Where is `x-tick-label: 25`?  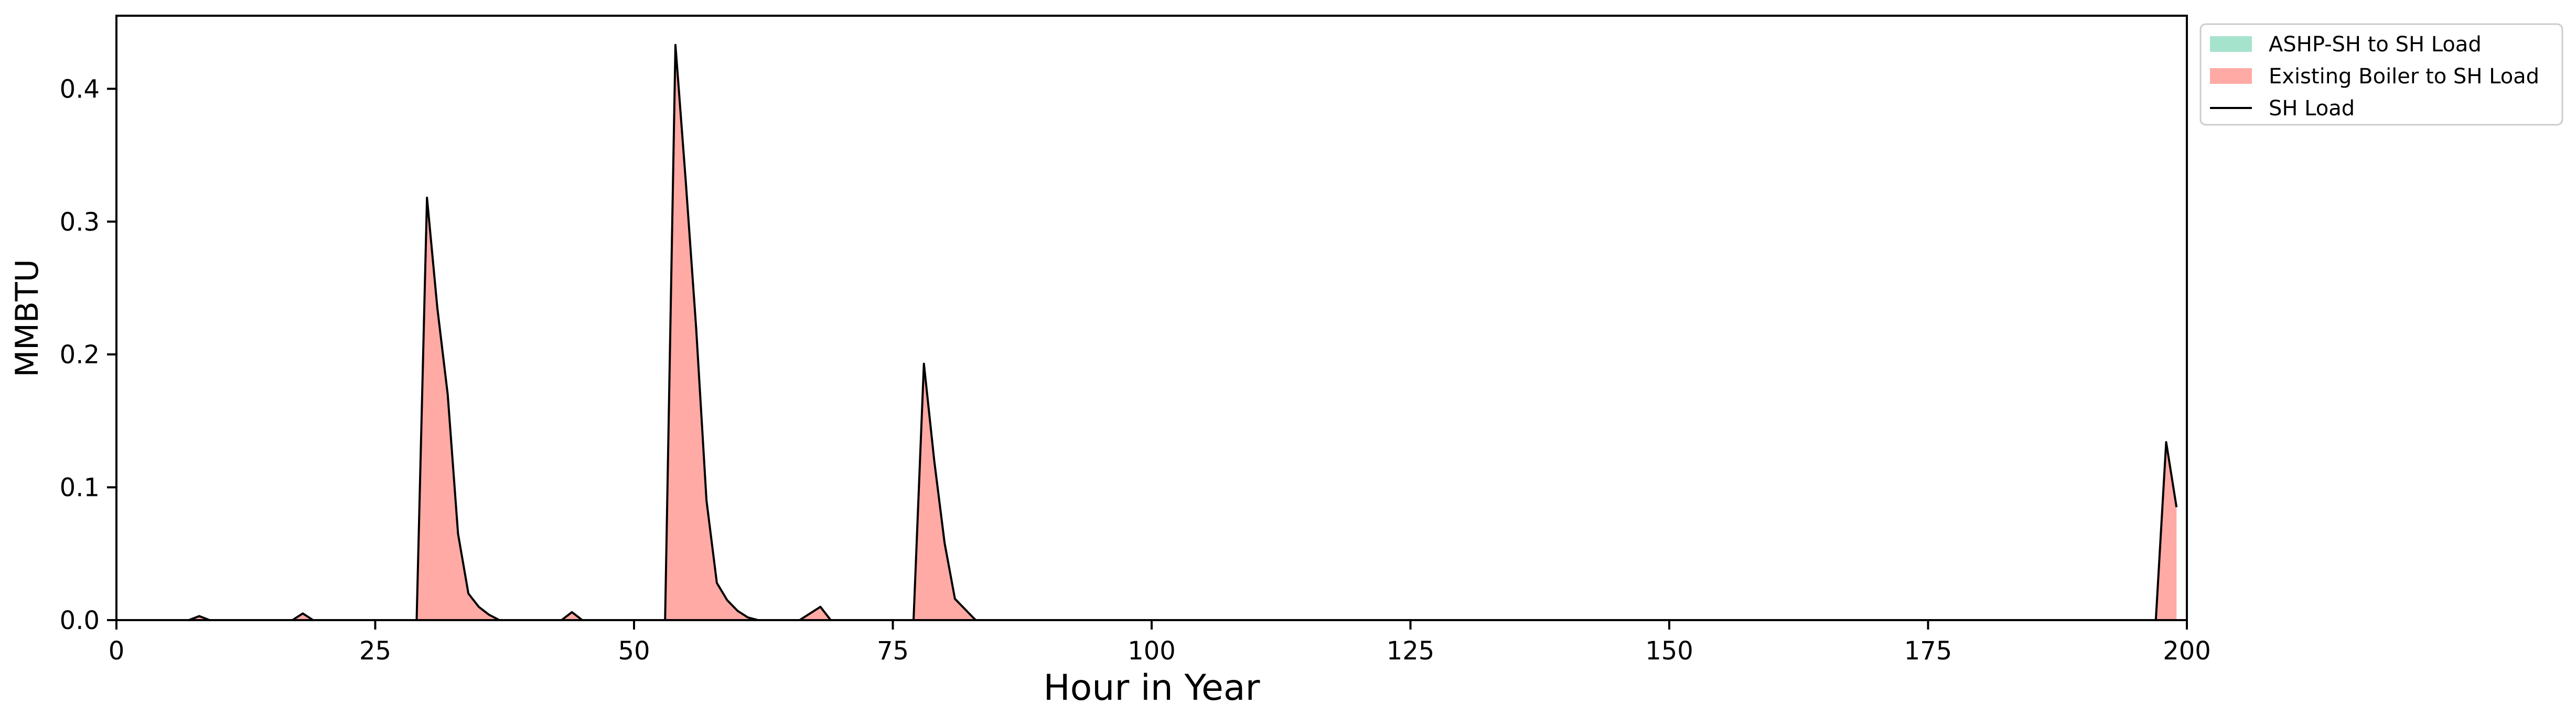
x-tick-label: 25 is located at coordinates (375, 651).